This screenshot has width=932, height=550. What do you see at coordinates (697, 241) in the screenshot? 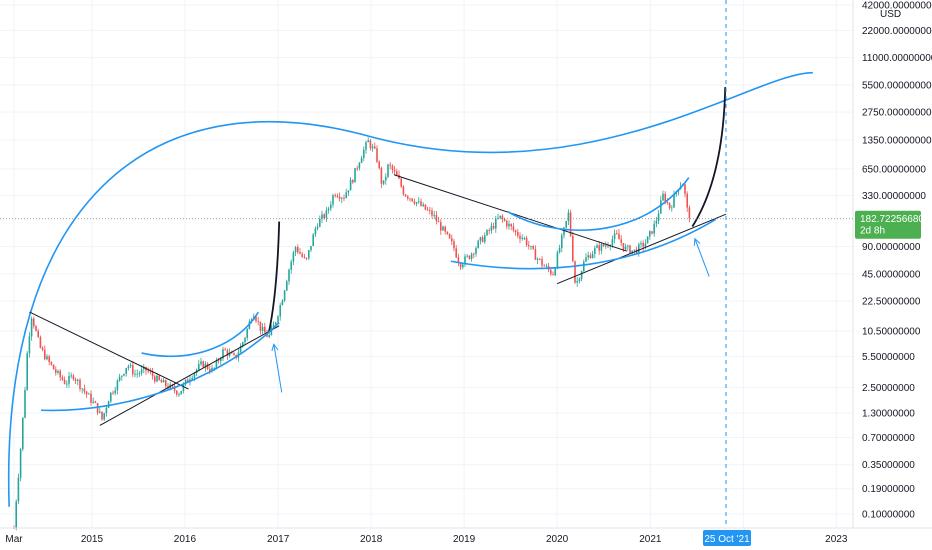
I see `arrow-head` at bounding box center [697, 241].